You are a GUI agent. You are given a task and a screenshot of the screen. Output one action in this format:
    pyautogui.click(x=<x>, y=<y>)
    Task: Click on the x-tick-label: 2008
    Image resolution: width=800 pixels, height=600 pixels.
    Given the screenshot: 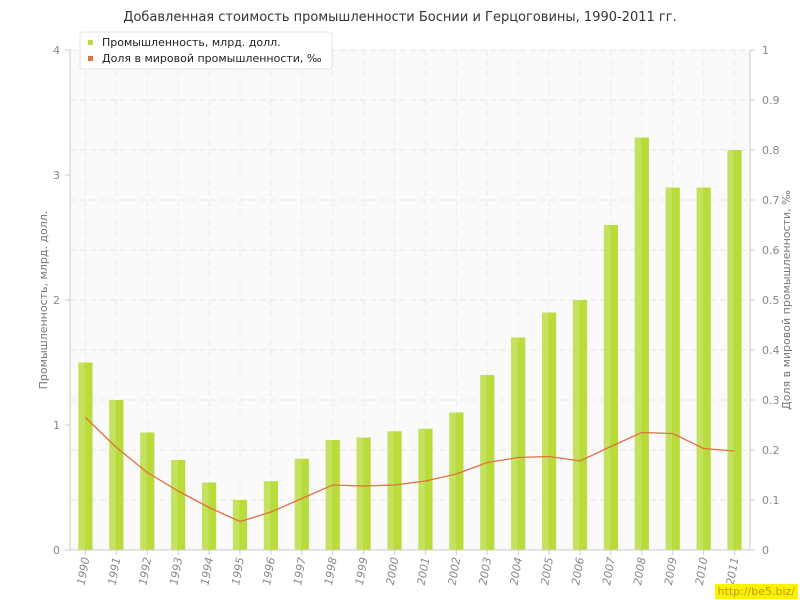 What is the action you would take?
    pyautogui.click(x=640, y=571)
    